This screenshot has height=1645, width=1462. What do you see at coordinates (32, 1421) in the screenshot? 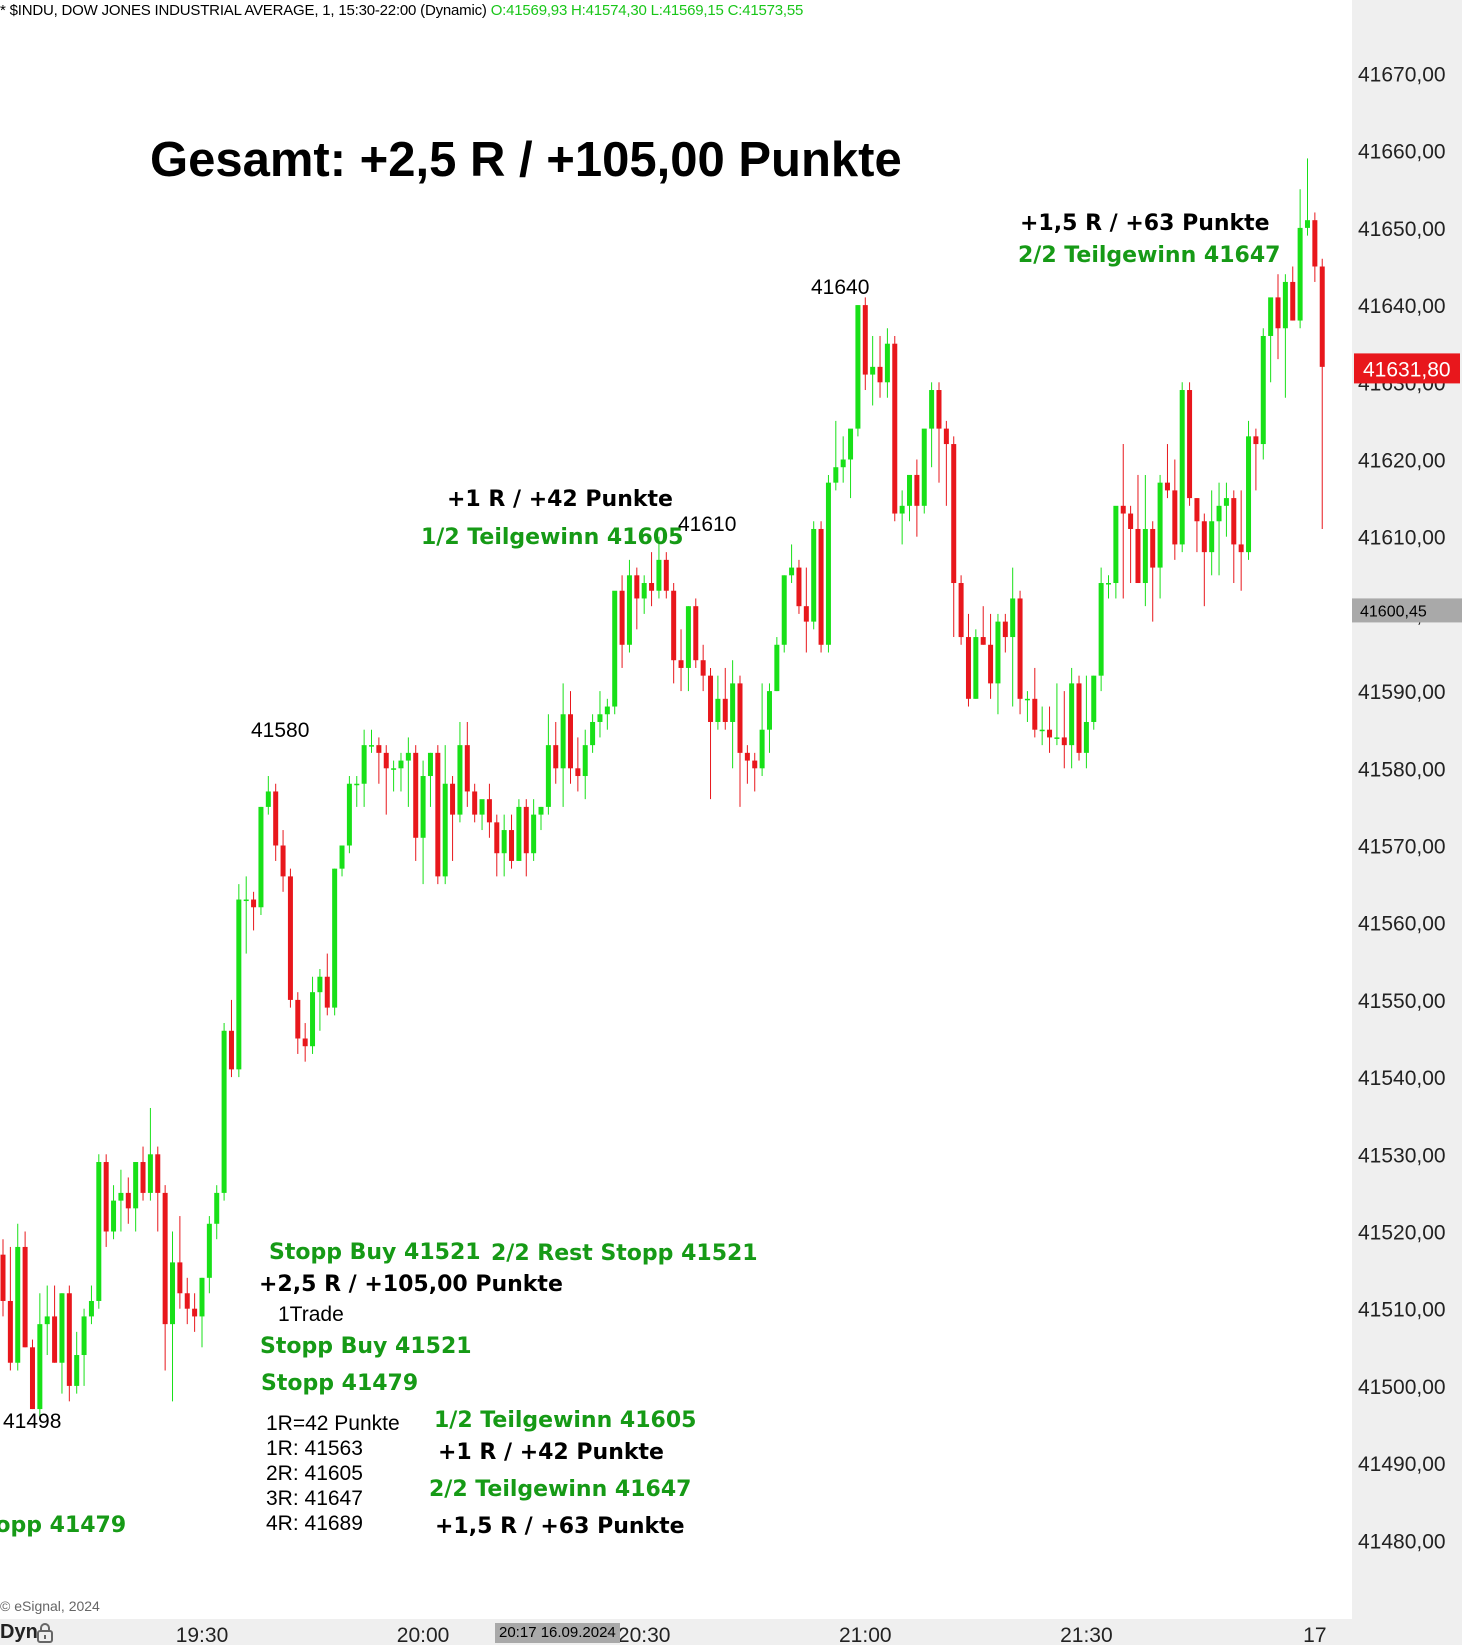
I see `price-label-41498: 41498` at bounding box center [32, 1421].